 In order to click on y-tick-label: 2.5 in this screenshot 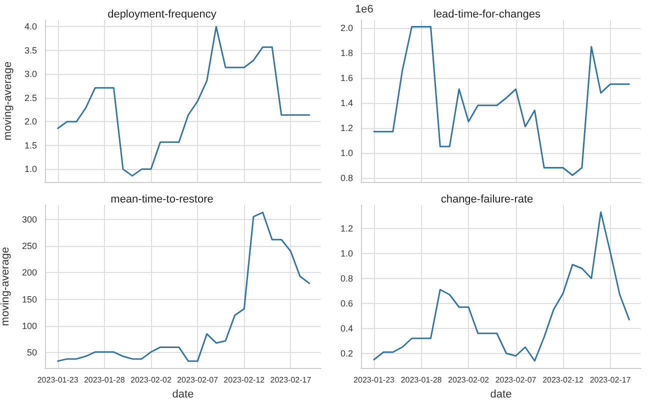, I will do `click(30, 97)`.